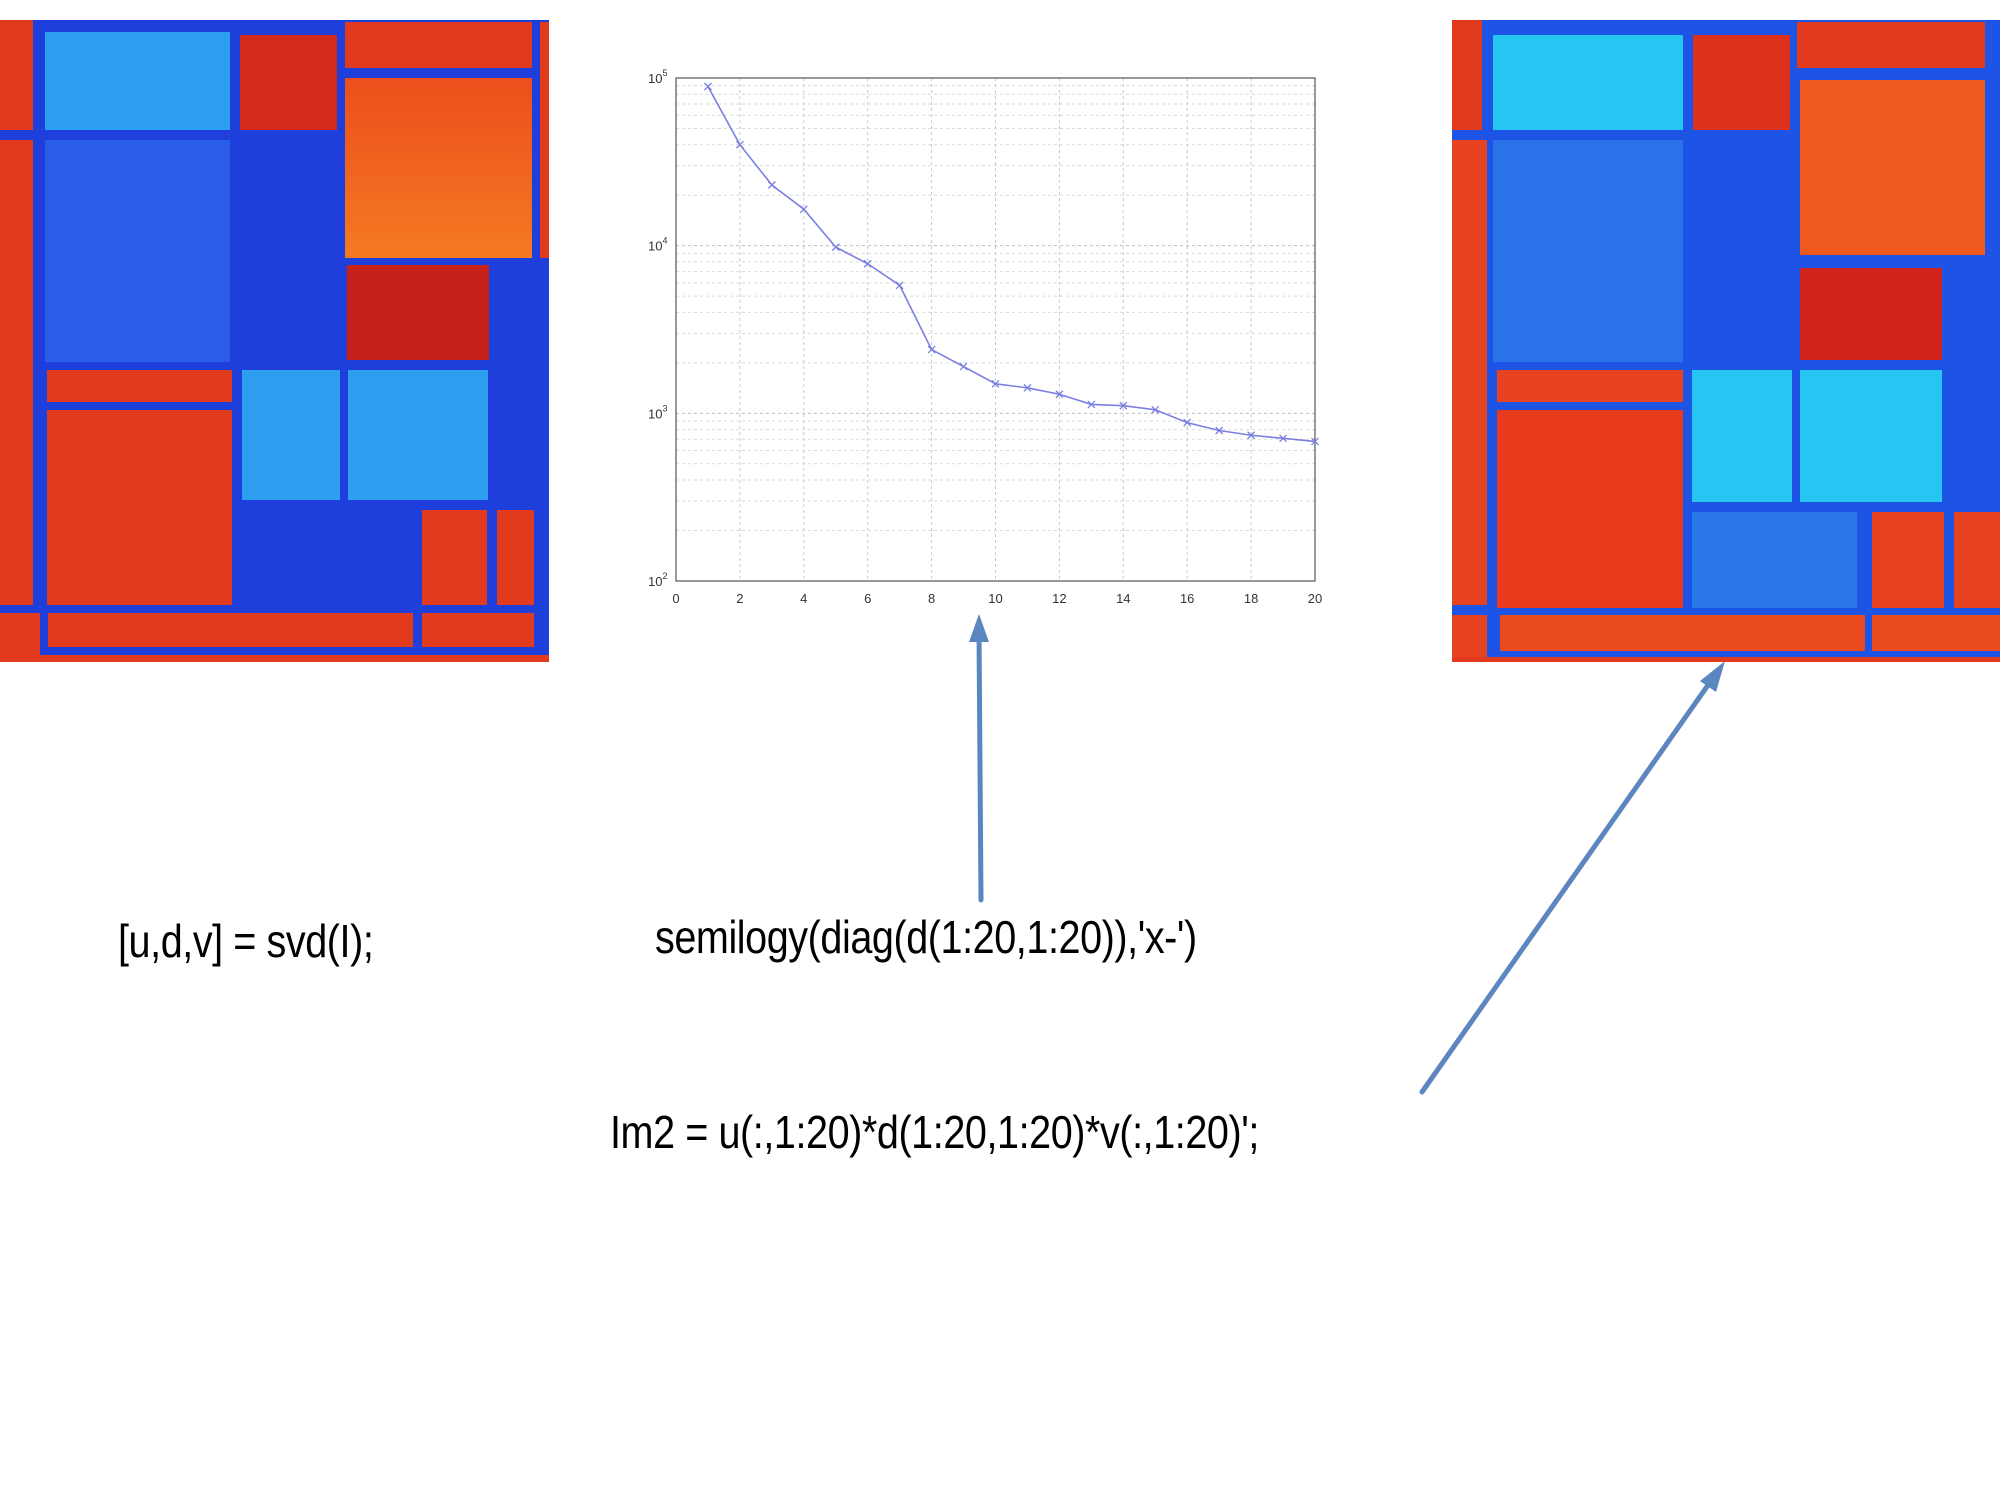 This screenshot has width=2000, height=1500. What do you see at coordinates (803, 598) in the screenshot?
I see `x-tick-label: 4` at bounding box center [803, 598].